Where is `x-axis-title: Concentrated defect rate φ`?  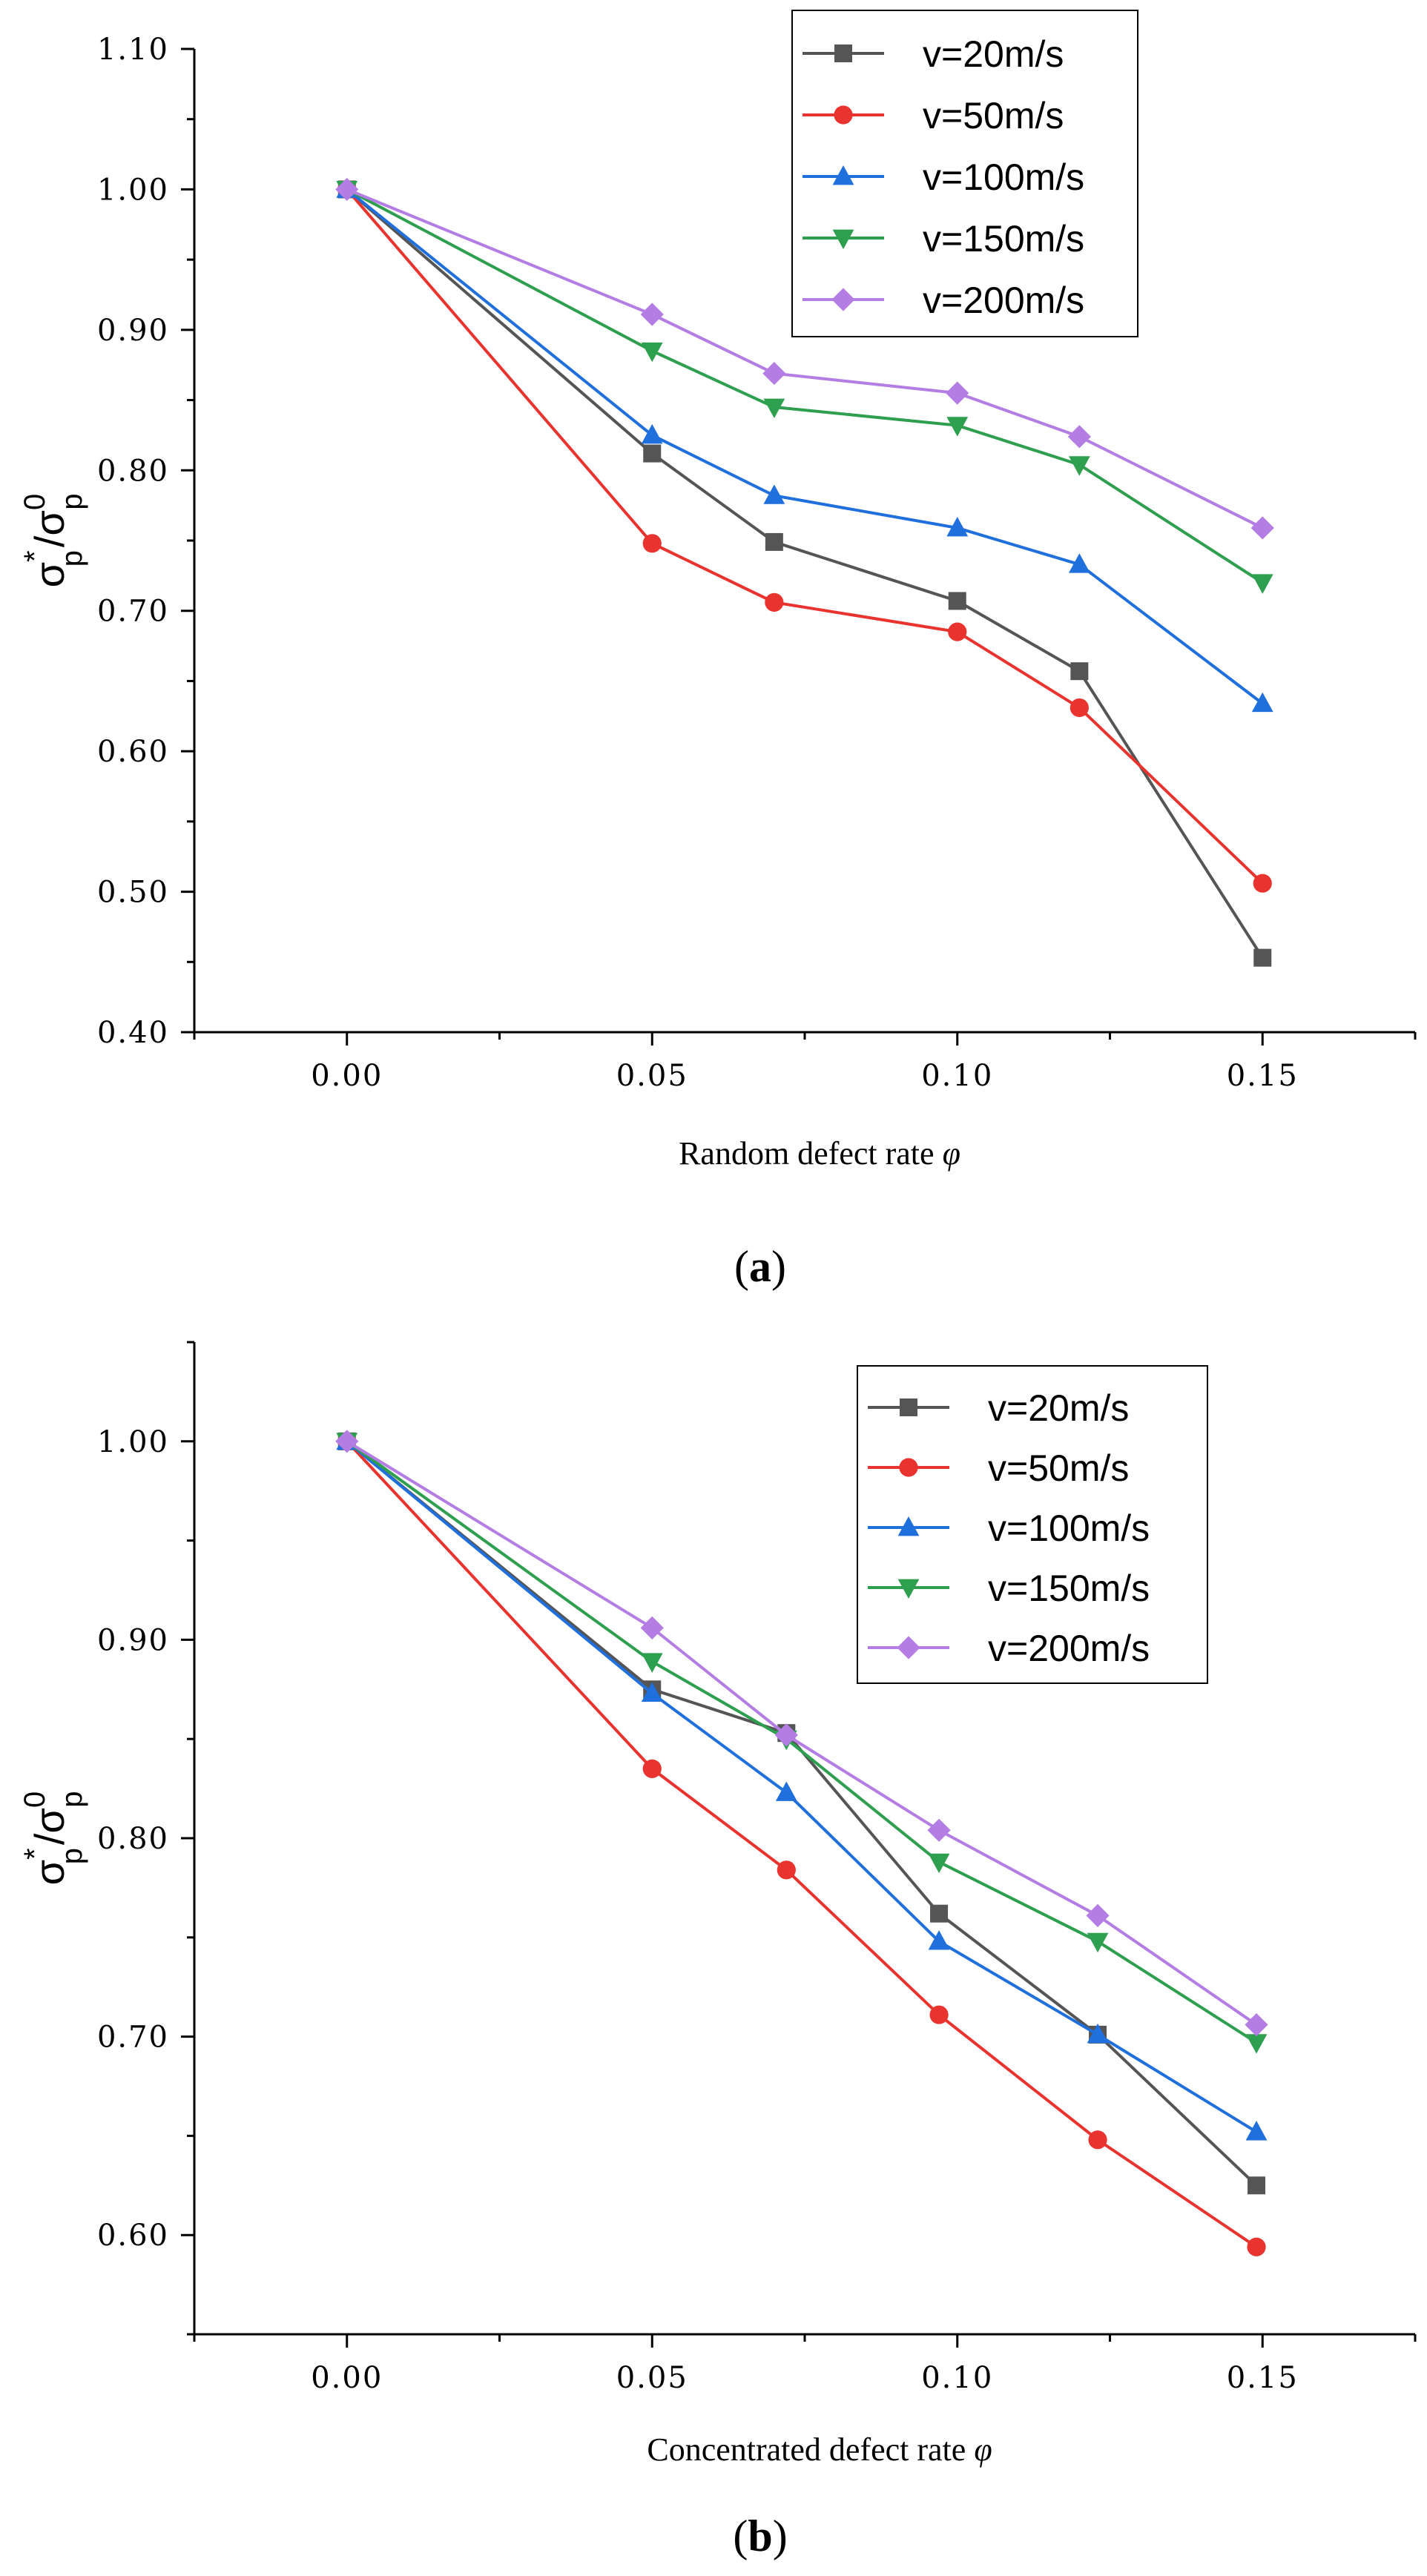
x-axis-title: Concentrated defect rate φ is located at coordinates (820, 2449).